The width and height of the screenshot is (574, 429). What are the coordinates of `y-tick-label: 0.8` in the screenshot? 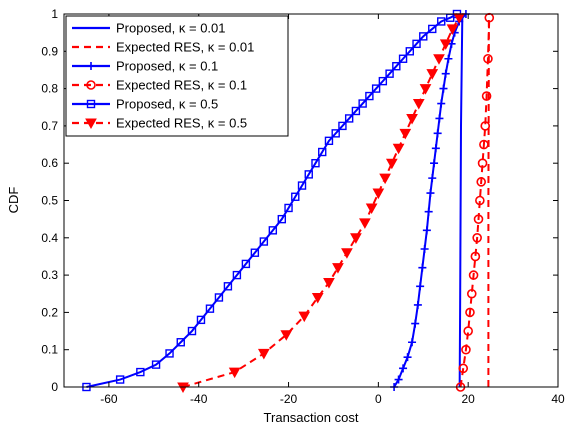 It's located at (49, 89).